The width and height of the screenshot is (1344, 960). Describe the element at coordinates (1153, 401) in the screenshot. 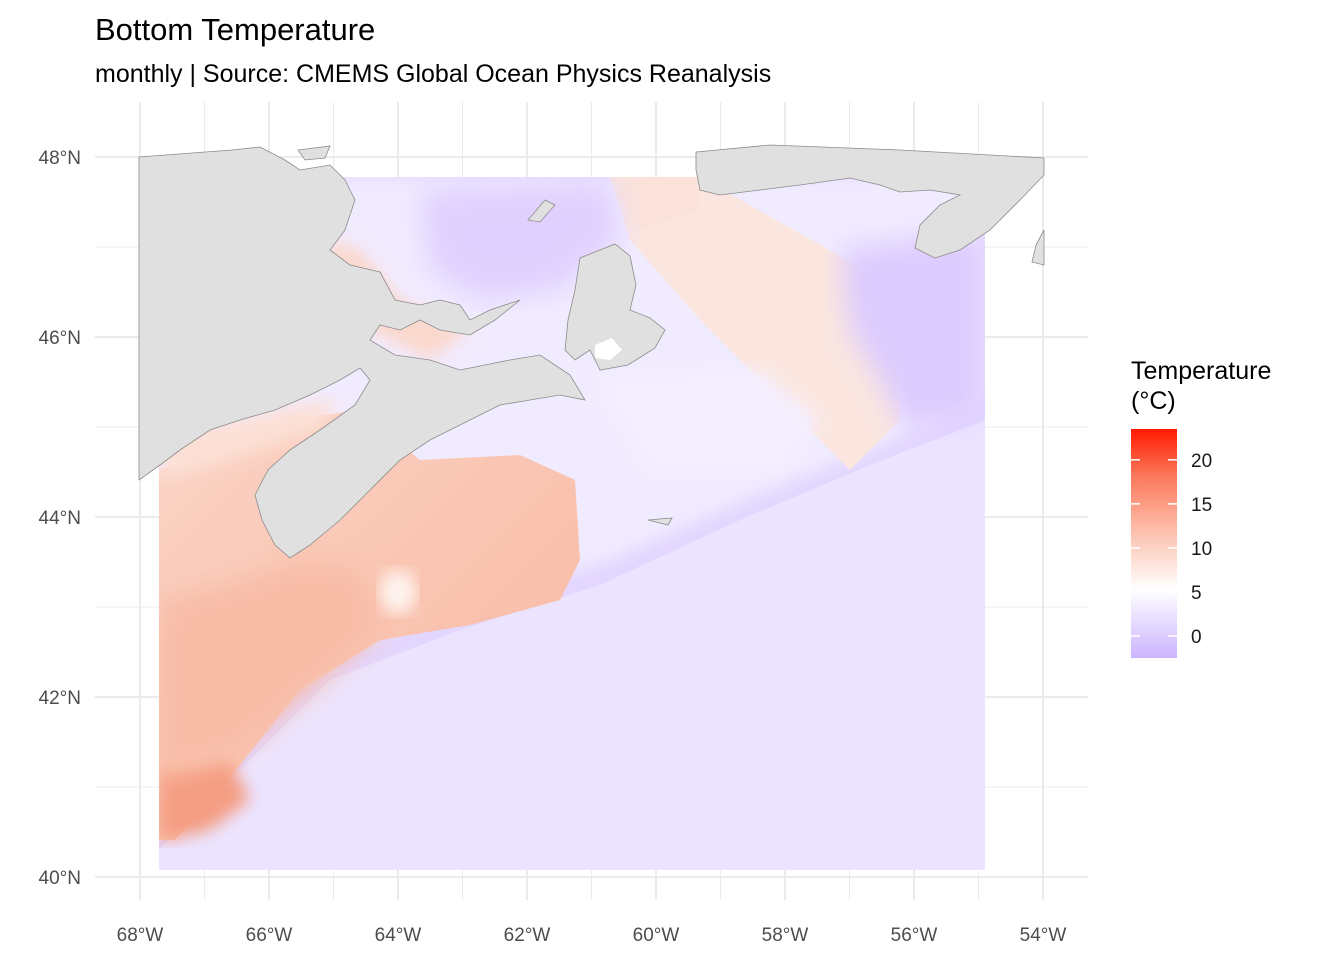

I see `legend-title-line2: (°C)` at that location.